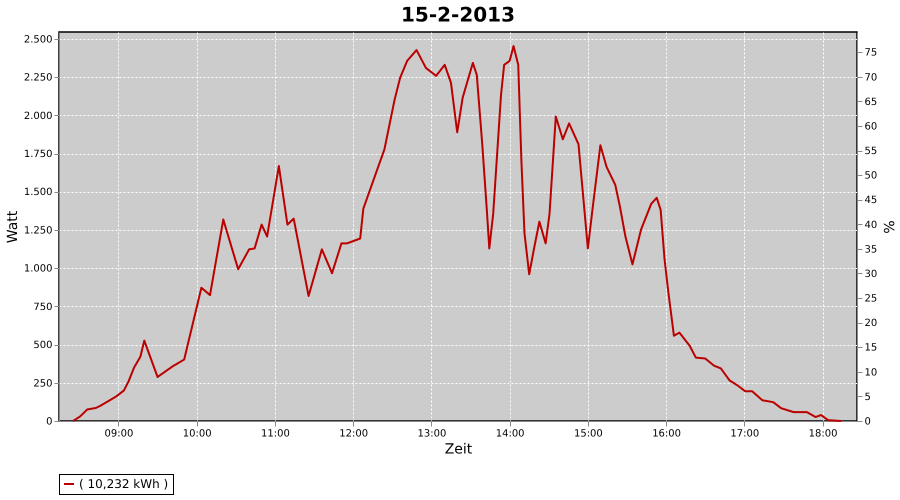 Image resolution: width=900 pixels, height=500 pixels. I want to click on y-tick-label: 250, so click(42, 384).